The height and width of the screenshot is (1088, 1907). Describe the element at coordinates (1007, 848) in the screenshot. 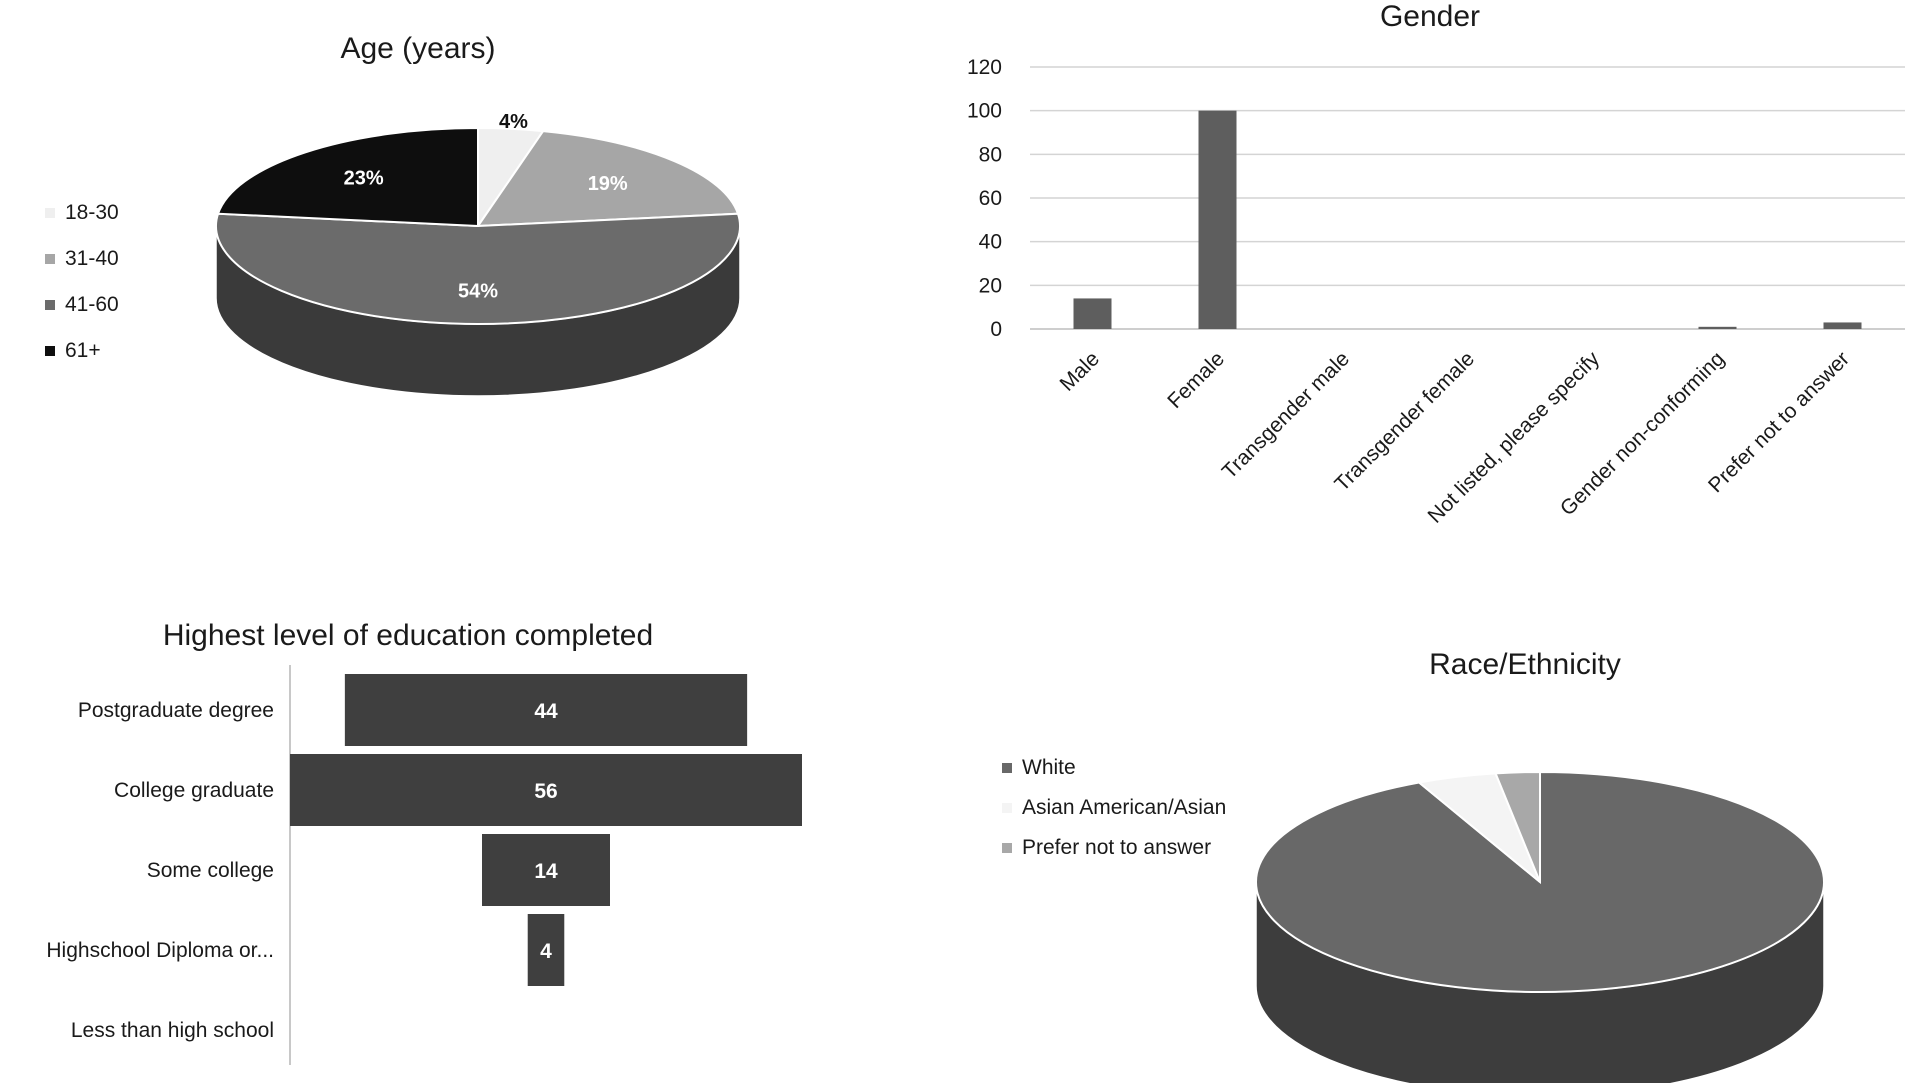

I see `race-legend-swatch-prefer-not-to-answer` at that location.